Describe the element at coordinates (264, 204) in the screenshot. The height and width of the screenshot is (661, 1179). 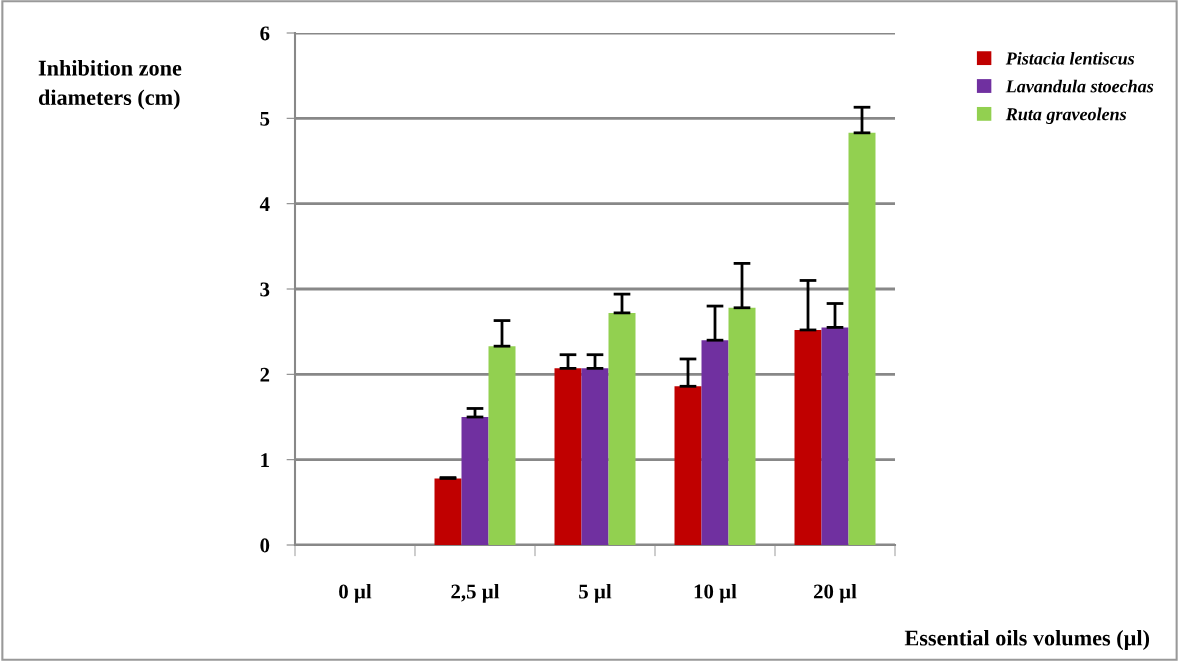
I see `y-tick-label: 4` at that location.